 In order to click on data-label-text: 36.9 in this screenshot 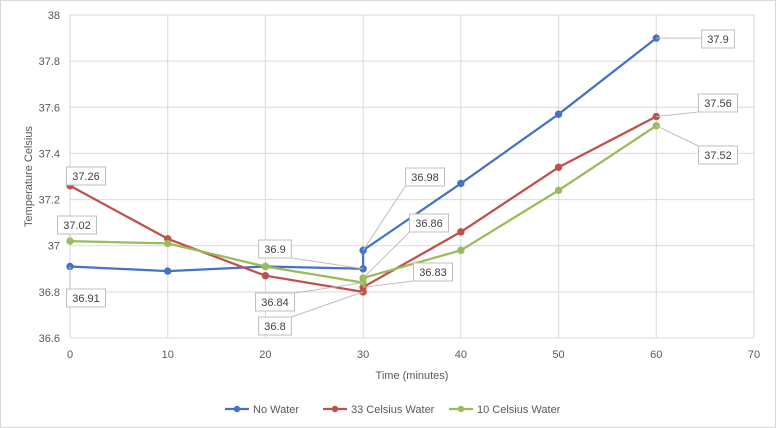, I will do `click(274, 250)`.